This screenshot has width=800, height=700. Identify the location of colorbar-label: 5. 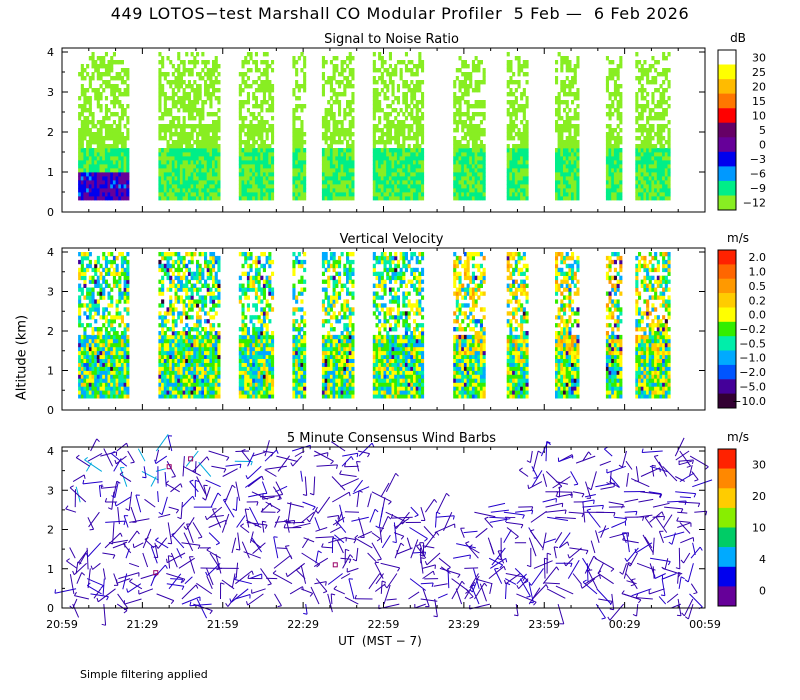
(762, 130).